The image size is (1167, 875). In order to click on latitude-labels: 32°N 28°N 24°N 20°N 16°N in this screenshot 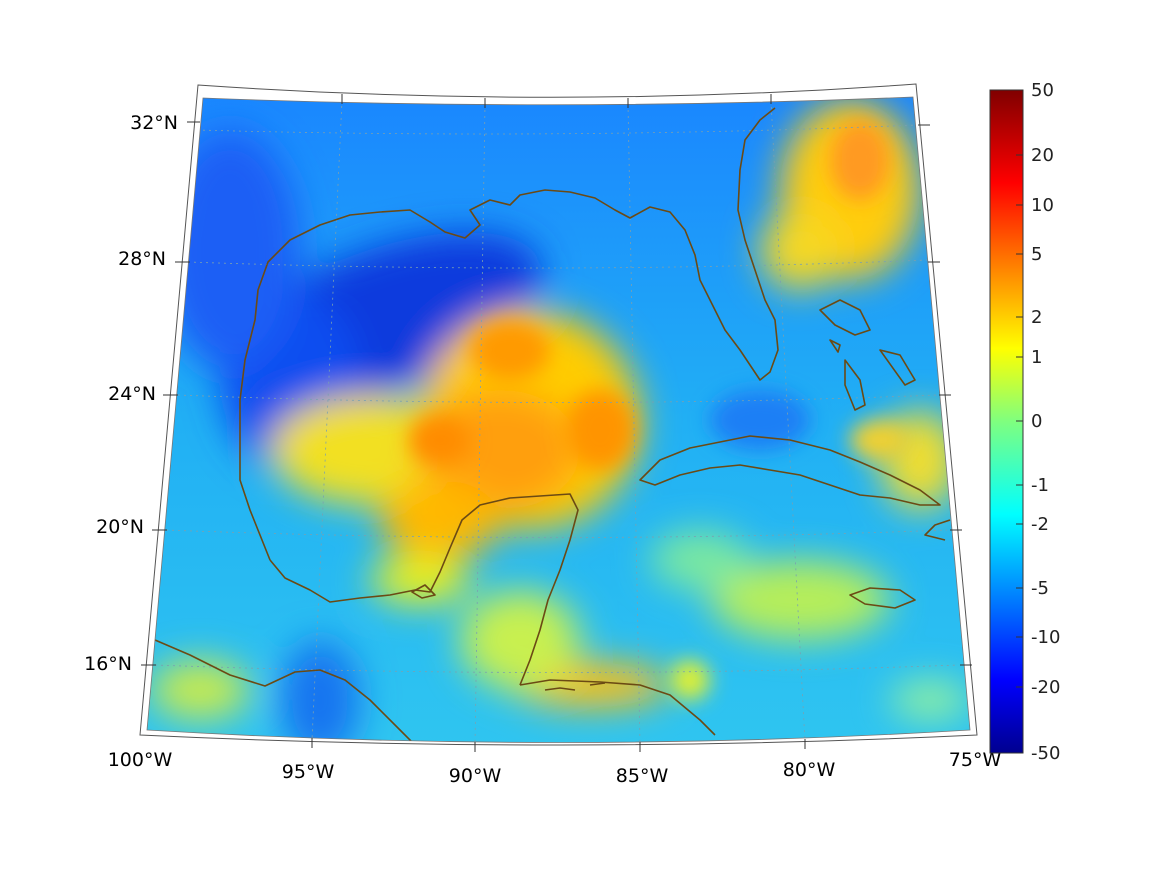, I will do `click(131, 393)`.